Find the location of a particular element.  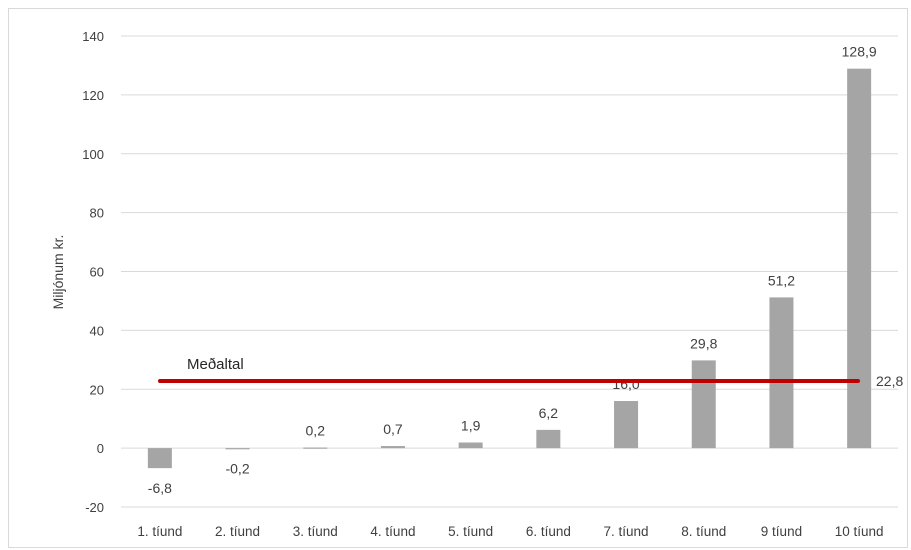

x-category-label: 3. tíund is located at coordinates (315, 531).